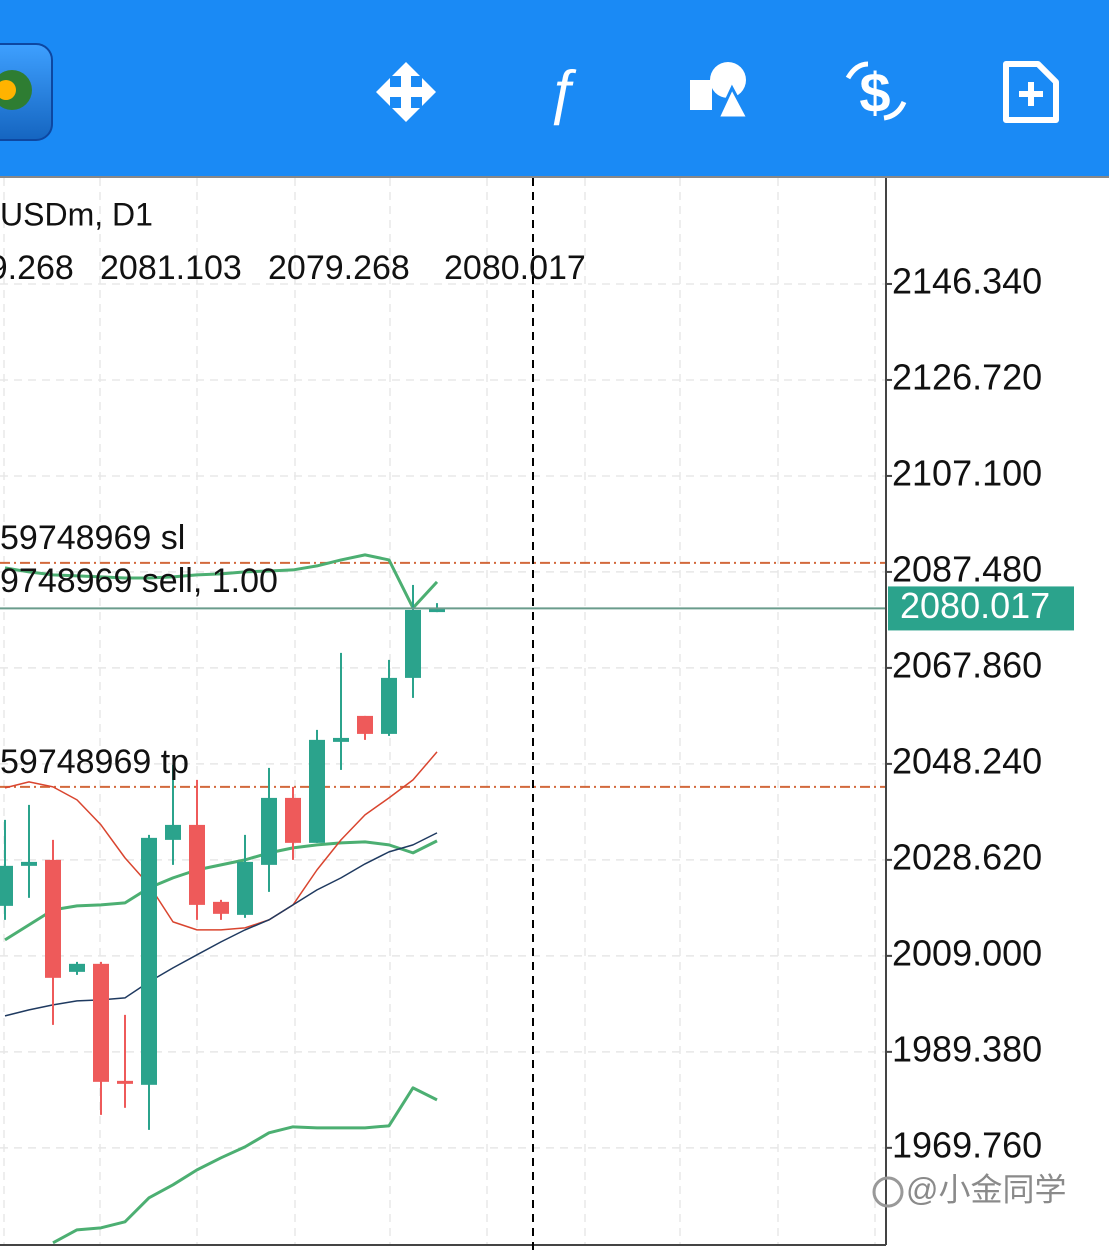  I want to click on header-open: 2079.268, so click(37, 268).